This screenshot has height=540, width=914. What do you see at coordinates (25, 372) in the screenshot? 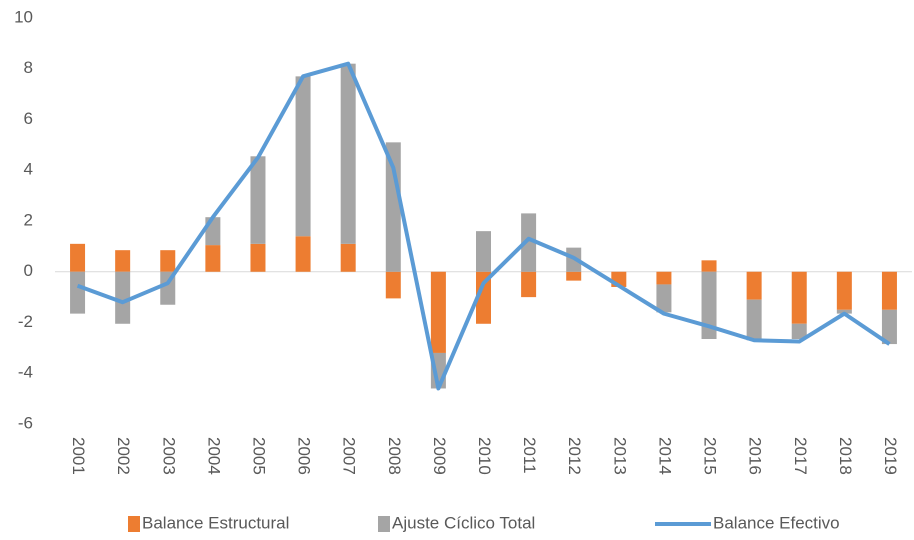
I see `y-tick-label: -4` at bounding box center [25, 372].